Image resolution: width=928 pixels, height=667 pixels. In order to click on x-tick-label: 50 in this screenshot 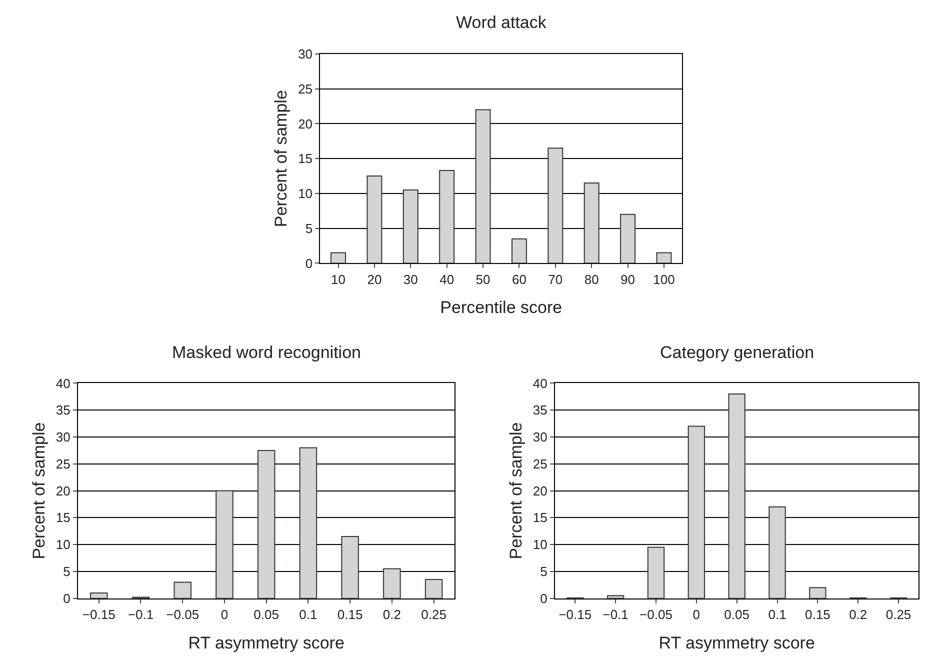, I will do `click(483, 279)`.